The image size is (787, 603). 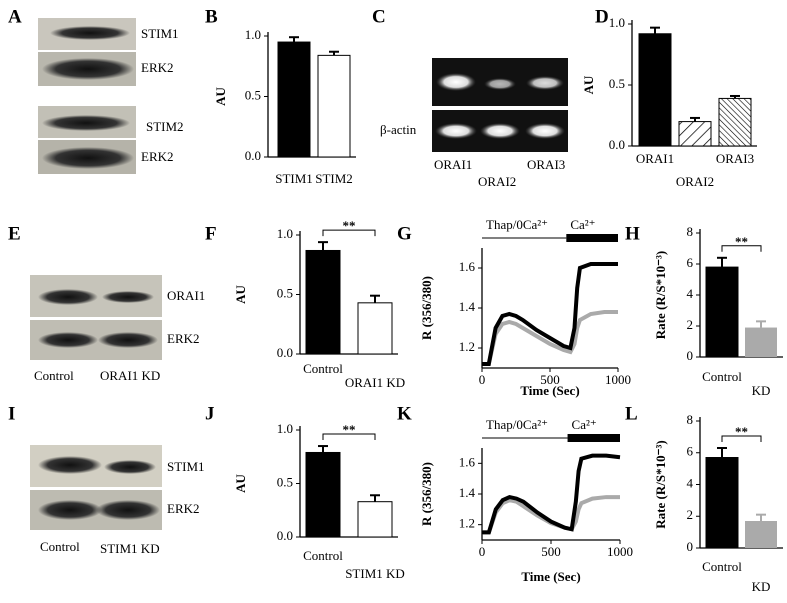 What do you see at coordinates (334, 178) in the screenshot?
I see `x-tick-label: STIM2` at bounding box center [334, 178].